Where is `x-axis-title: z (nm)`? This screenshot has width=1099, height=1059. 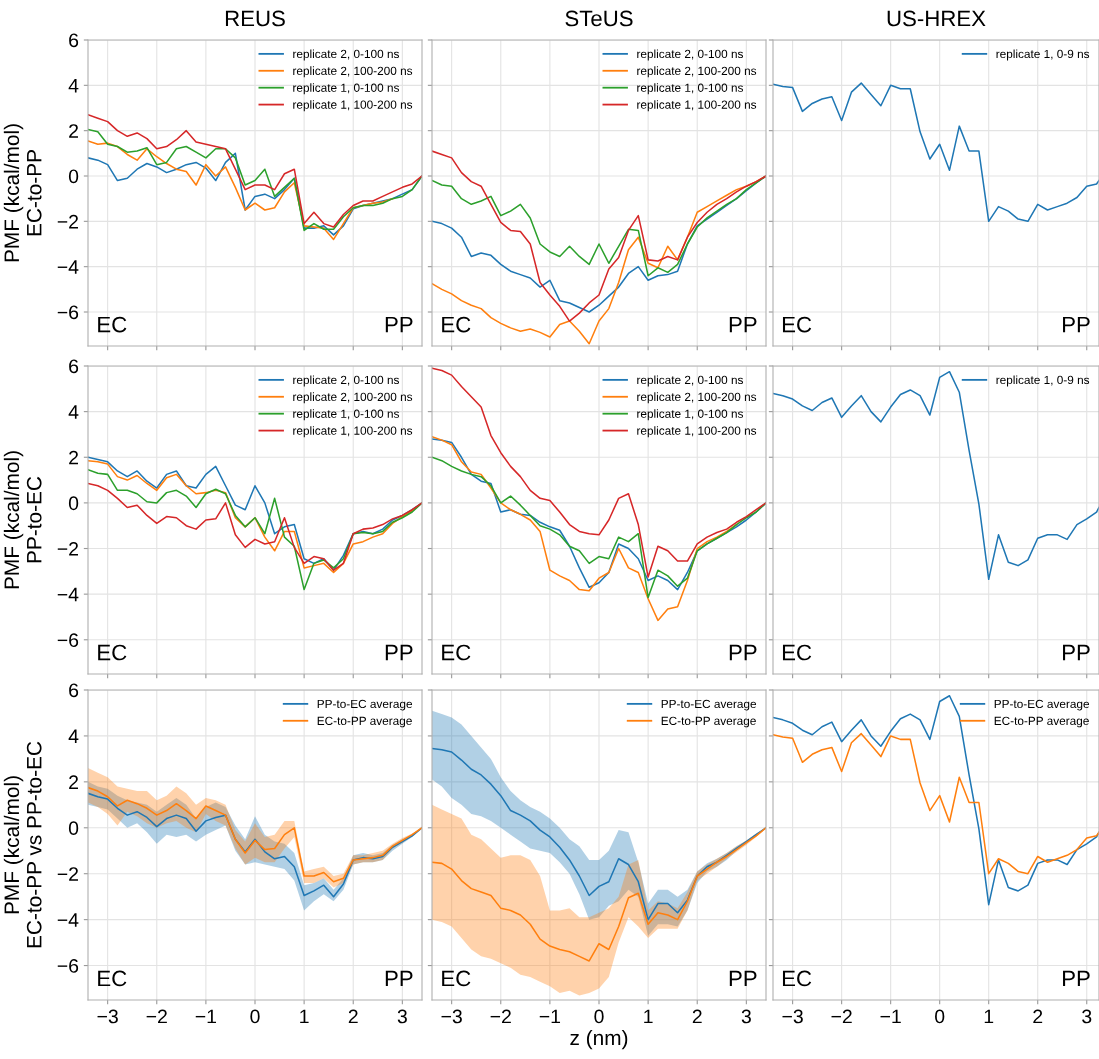 x-axis-title: z (nm) is located at coordinates (599, 1039).